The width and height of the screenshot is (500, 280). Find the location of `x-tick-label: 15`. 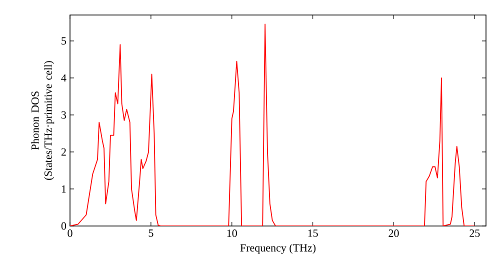

x-tick-label: 15 is located at coordinates (313, 233).